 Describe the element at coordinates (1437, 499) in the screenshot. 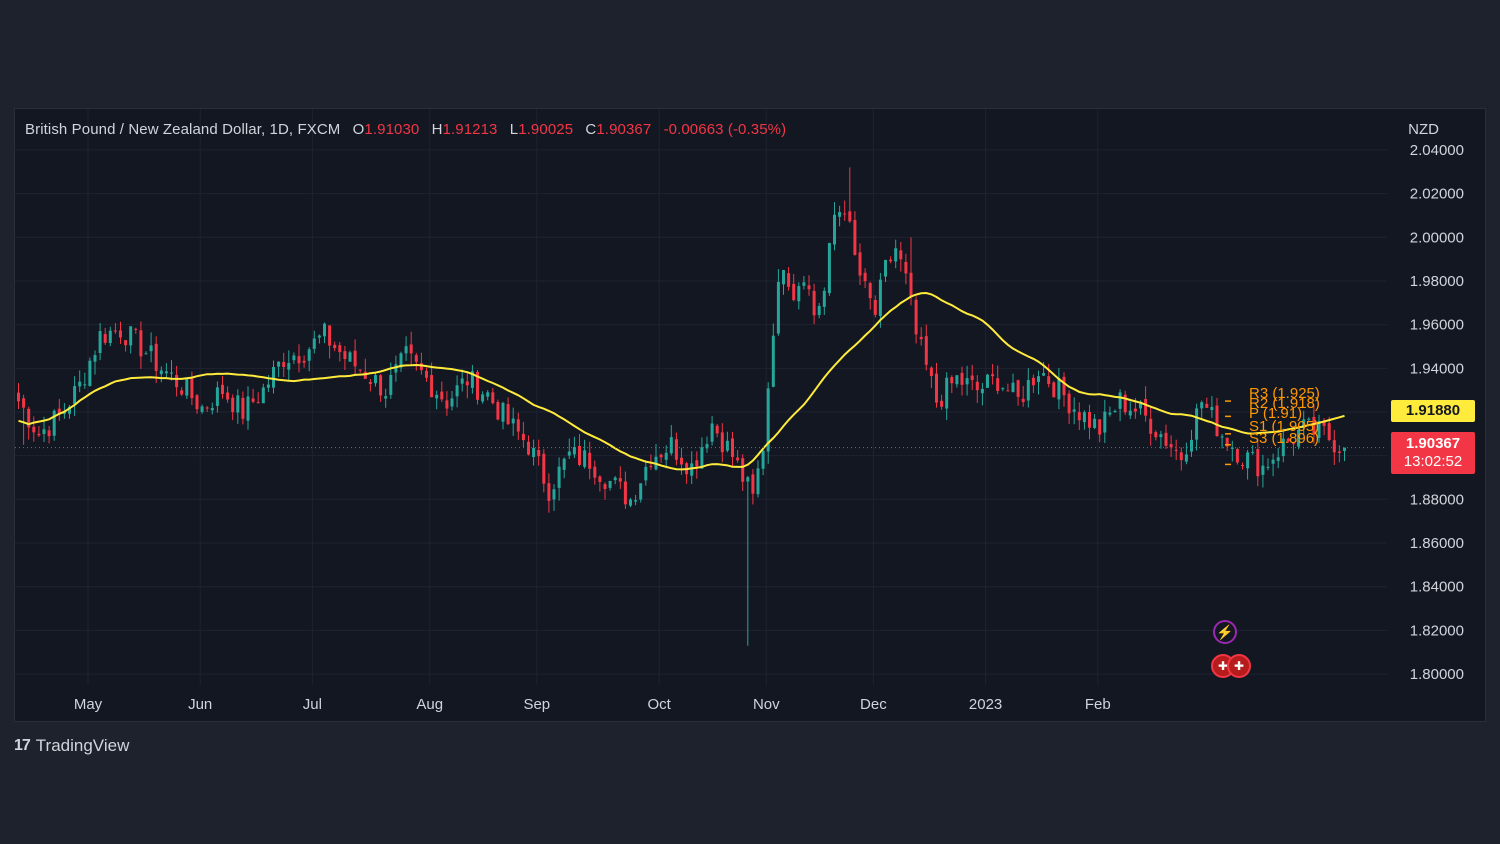

I see `y-tick-label: 1.88000` at that location.